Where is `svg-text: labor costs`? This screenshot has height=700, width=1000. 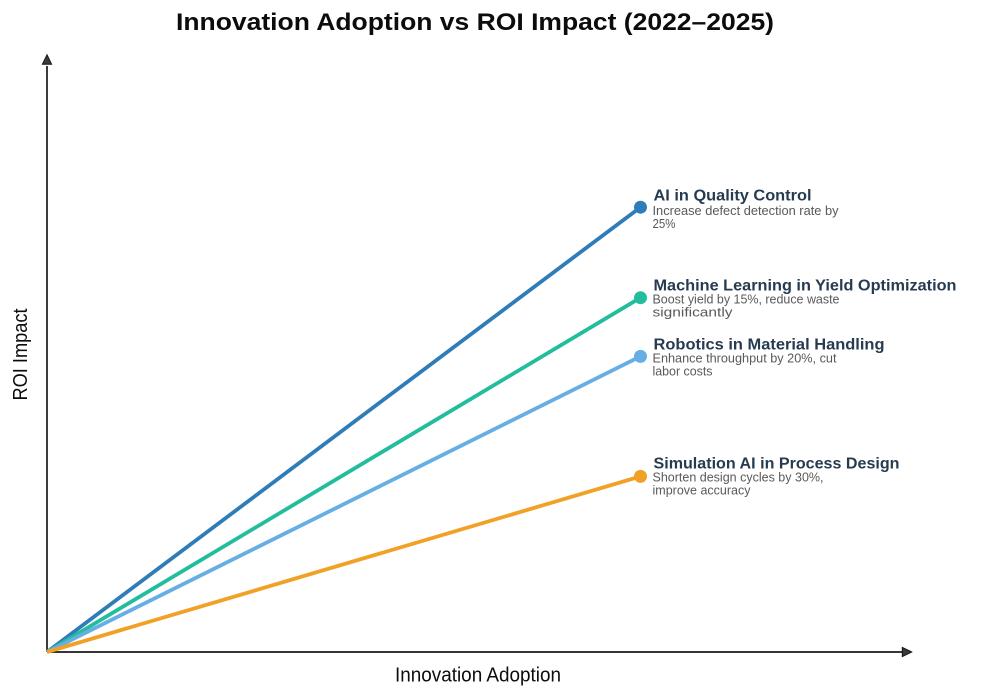 svg-text: labor costs is located at coordinates (683, 370).